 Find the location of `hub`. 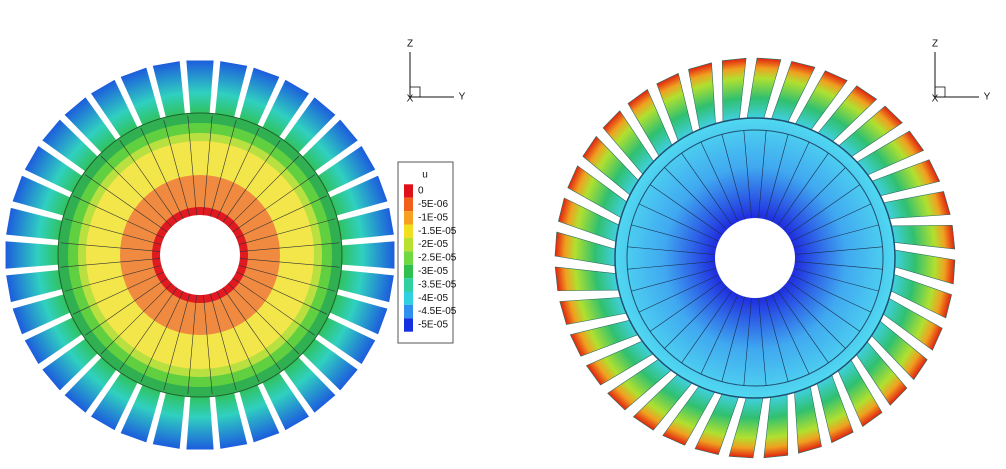

hub is located at coordinates (755, 258).